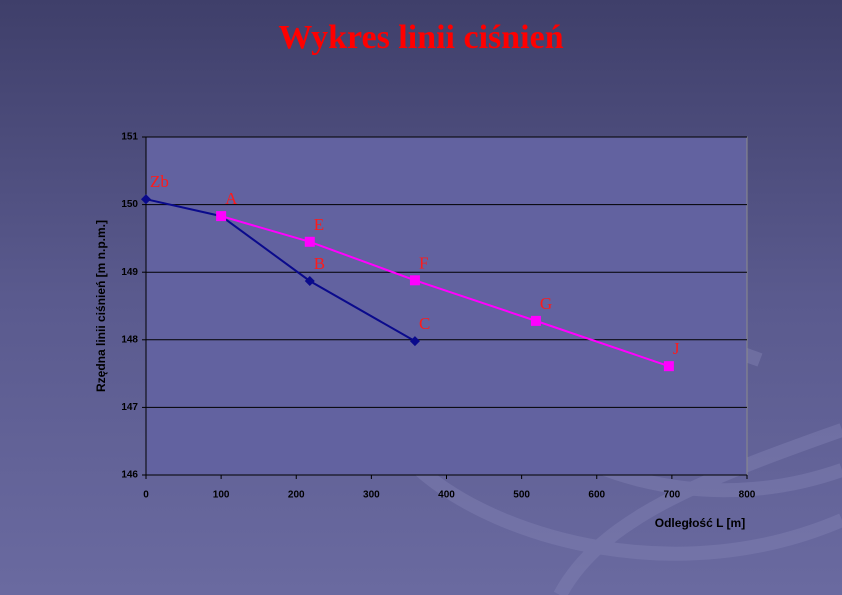 This screenshot has height=595, width=842. What do you see at coordinates (280, 270) in the screenshot?
I see `series-line` at bounding box center [280, 270].